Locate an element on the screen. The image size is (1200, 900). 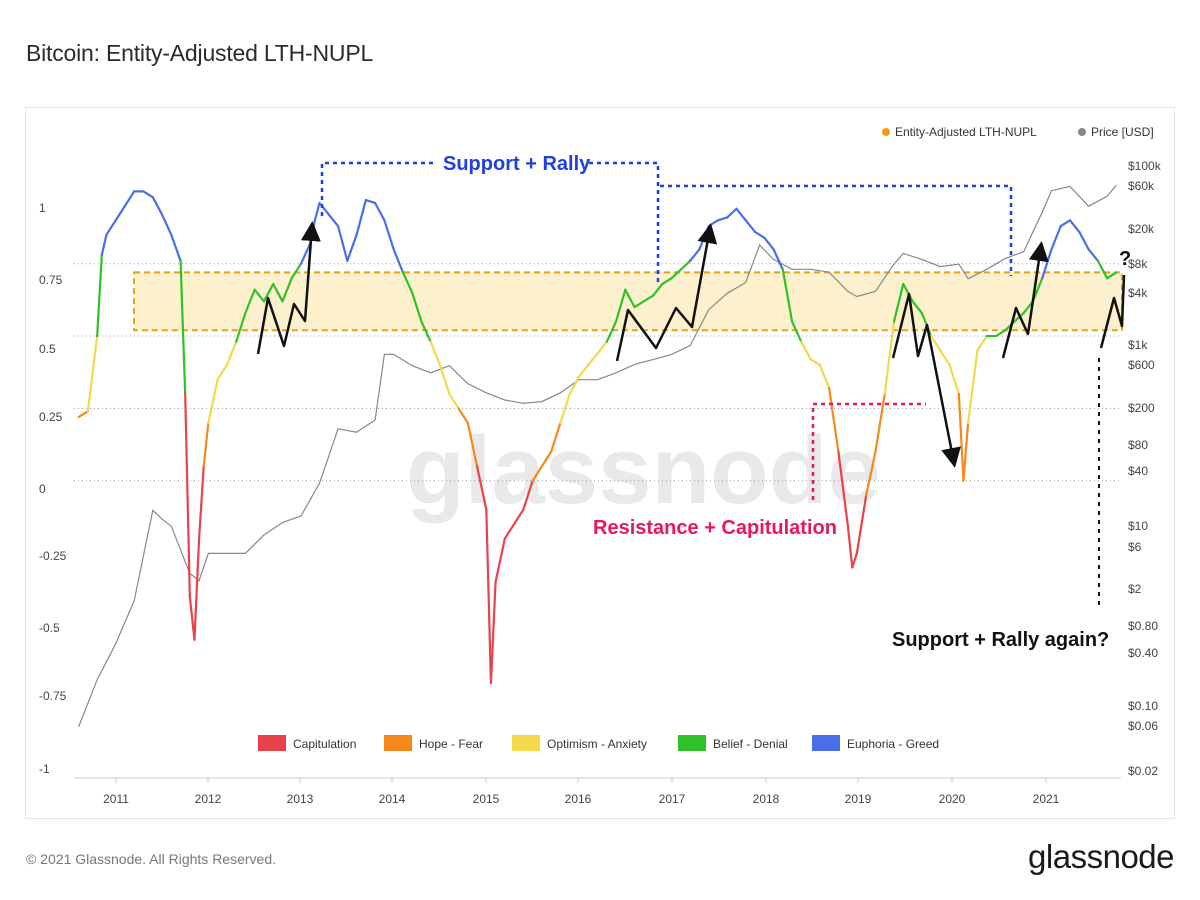
y-right-tick-label: $4k is located at coordinates (1138, 293).